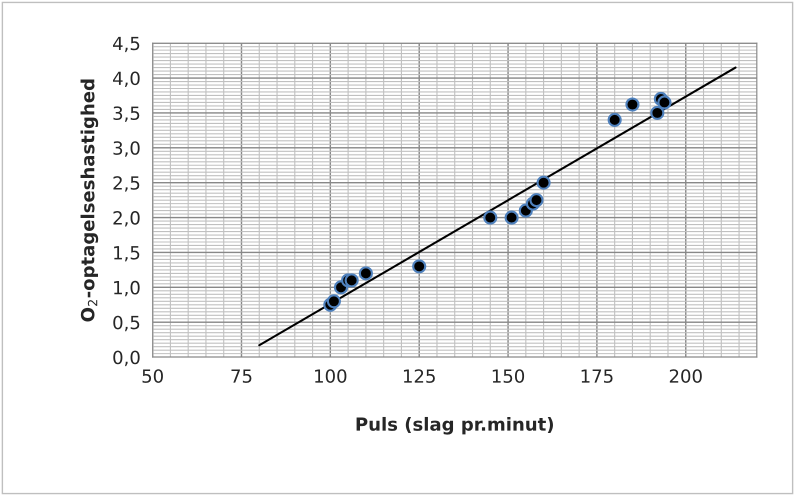 The height and width of the screenshot is (496, 795). I want to click on x-axis-title: Puls (slag pr.minut), so click(454, 425).